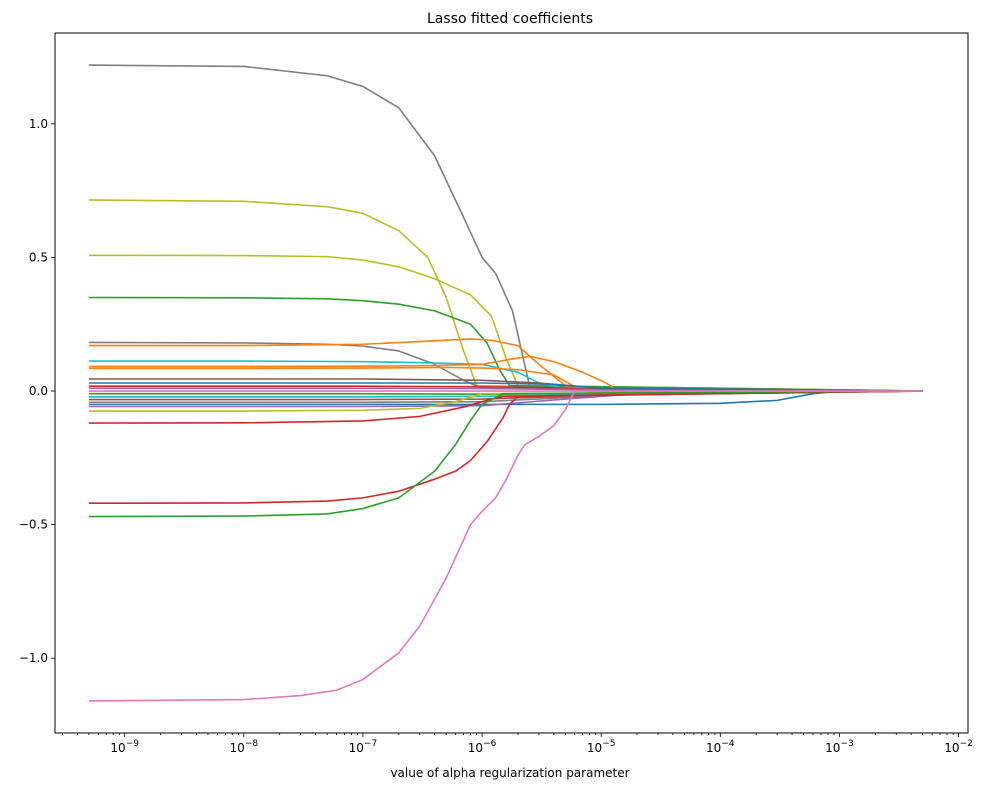 This screenshot has height=790, width=989. What do you see at coordinates (363, 747) in the screenshot?
I see `x-tick-label: 10⁻⁷` at bounding box center [363, 747].